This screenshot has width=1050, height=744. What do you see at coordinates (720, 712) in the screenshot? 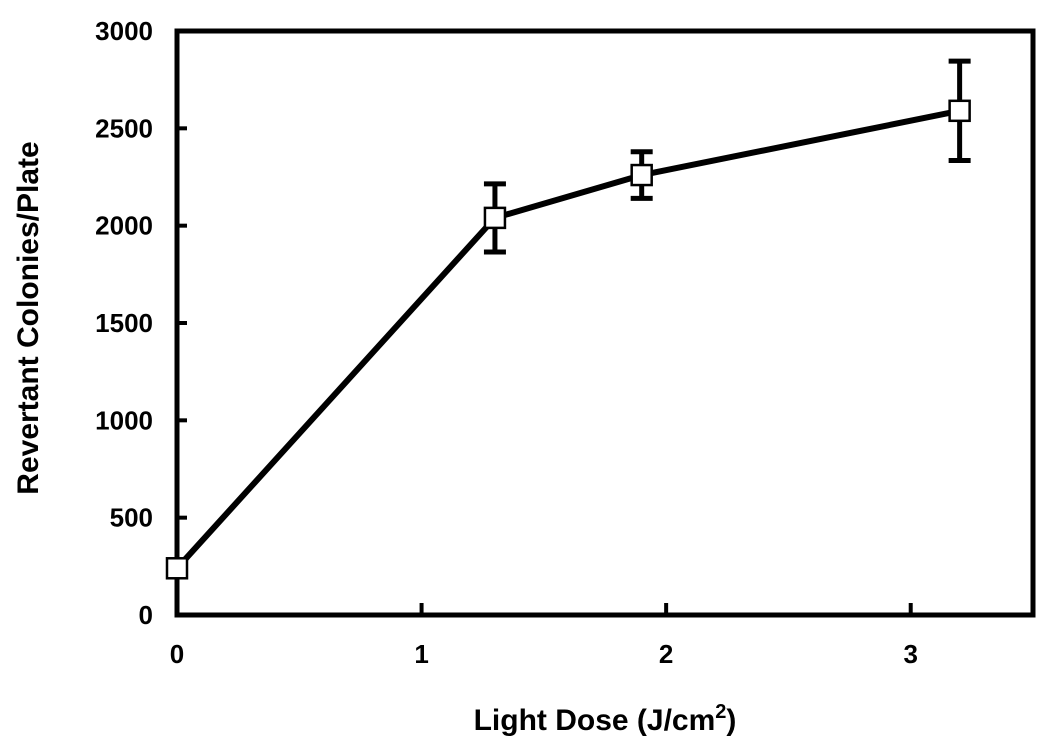
I see `x-axis-label-superscript: 2` at bounding box center [720, 712].